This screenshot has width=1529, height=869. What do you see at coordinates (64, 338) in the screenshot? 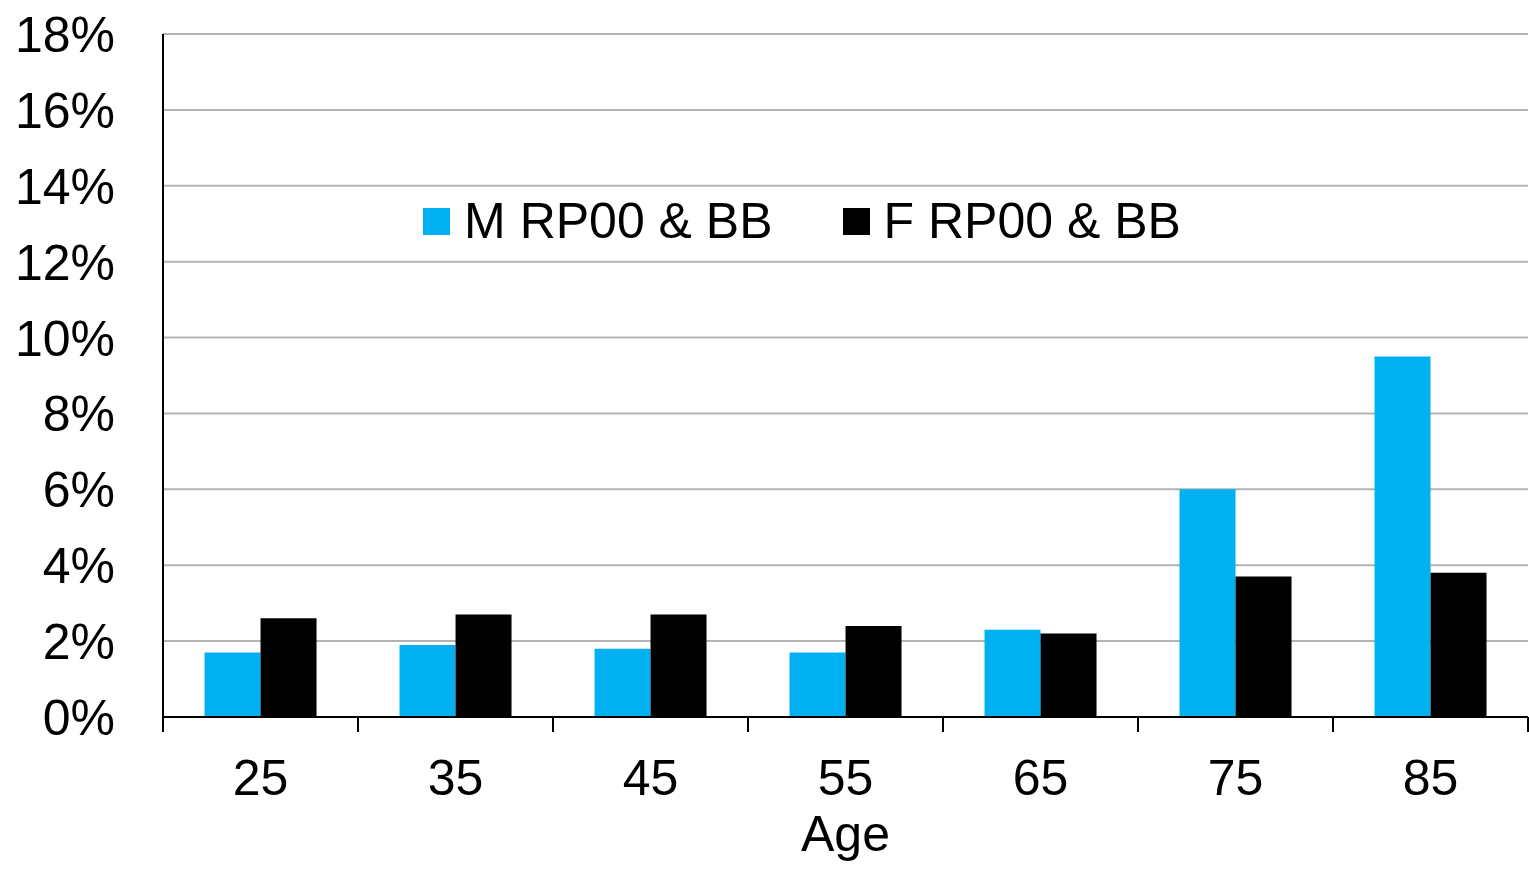
I see `y-tick-label: 10%` at bounding box center [64, 338].